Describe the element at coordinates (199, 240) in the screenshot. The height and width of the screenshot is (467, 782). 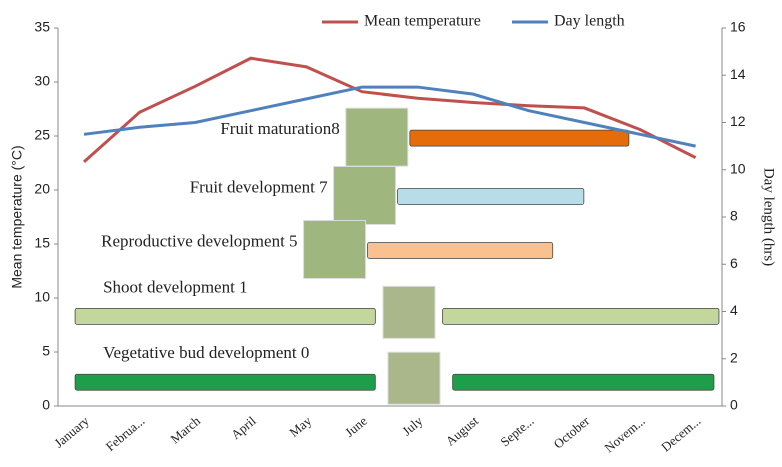
I see `phase-label: Reproductive development 5` at that location.